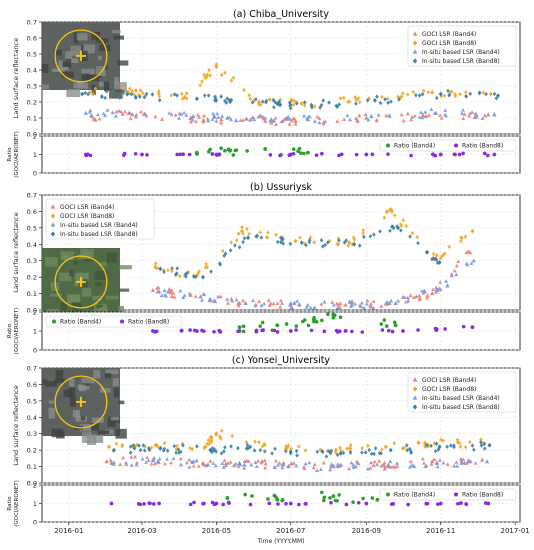 This screenshot has height=550, width=534. I want to click on y-axis-label: Ratio(GOCI/AERONET), so click(13, 154).